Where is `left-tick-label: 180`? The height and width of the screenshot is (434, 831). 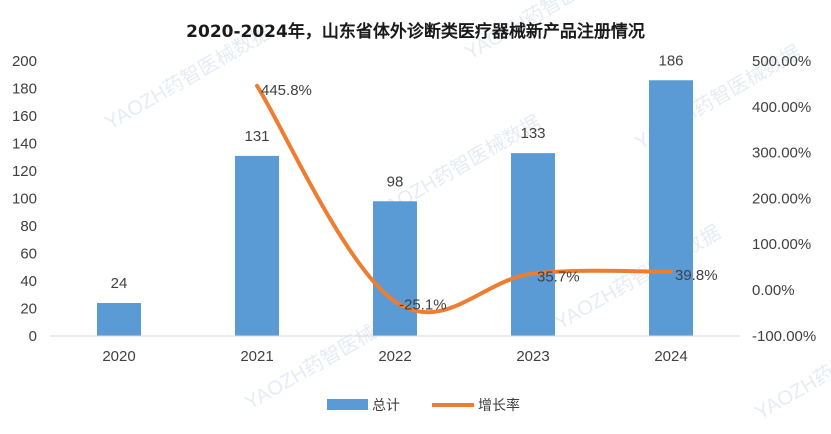
left-tick-label: 180 is located at coordinates (24, 89).